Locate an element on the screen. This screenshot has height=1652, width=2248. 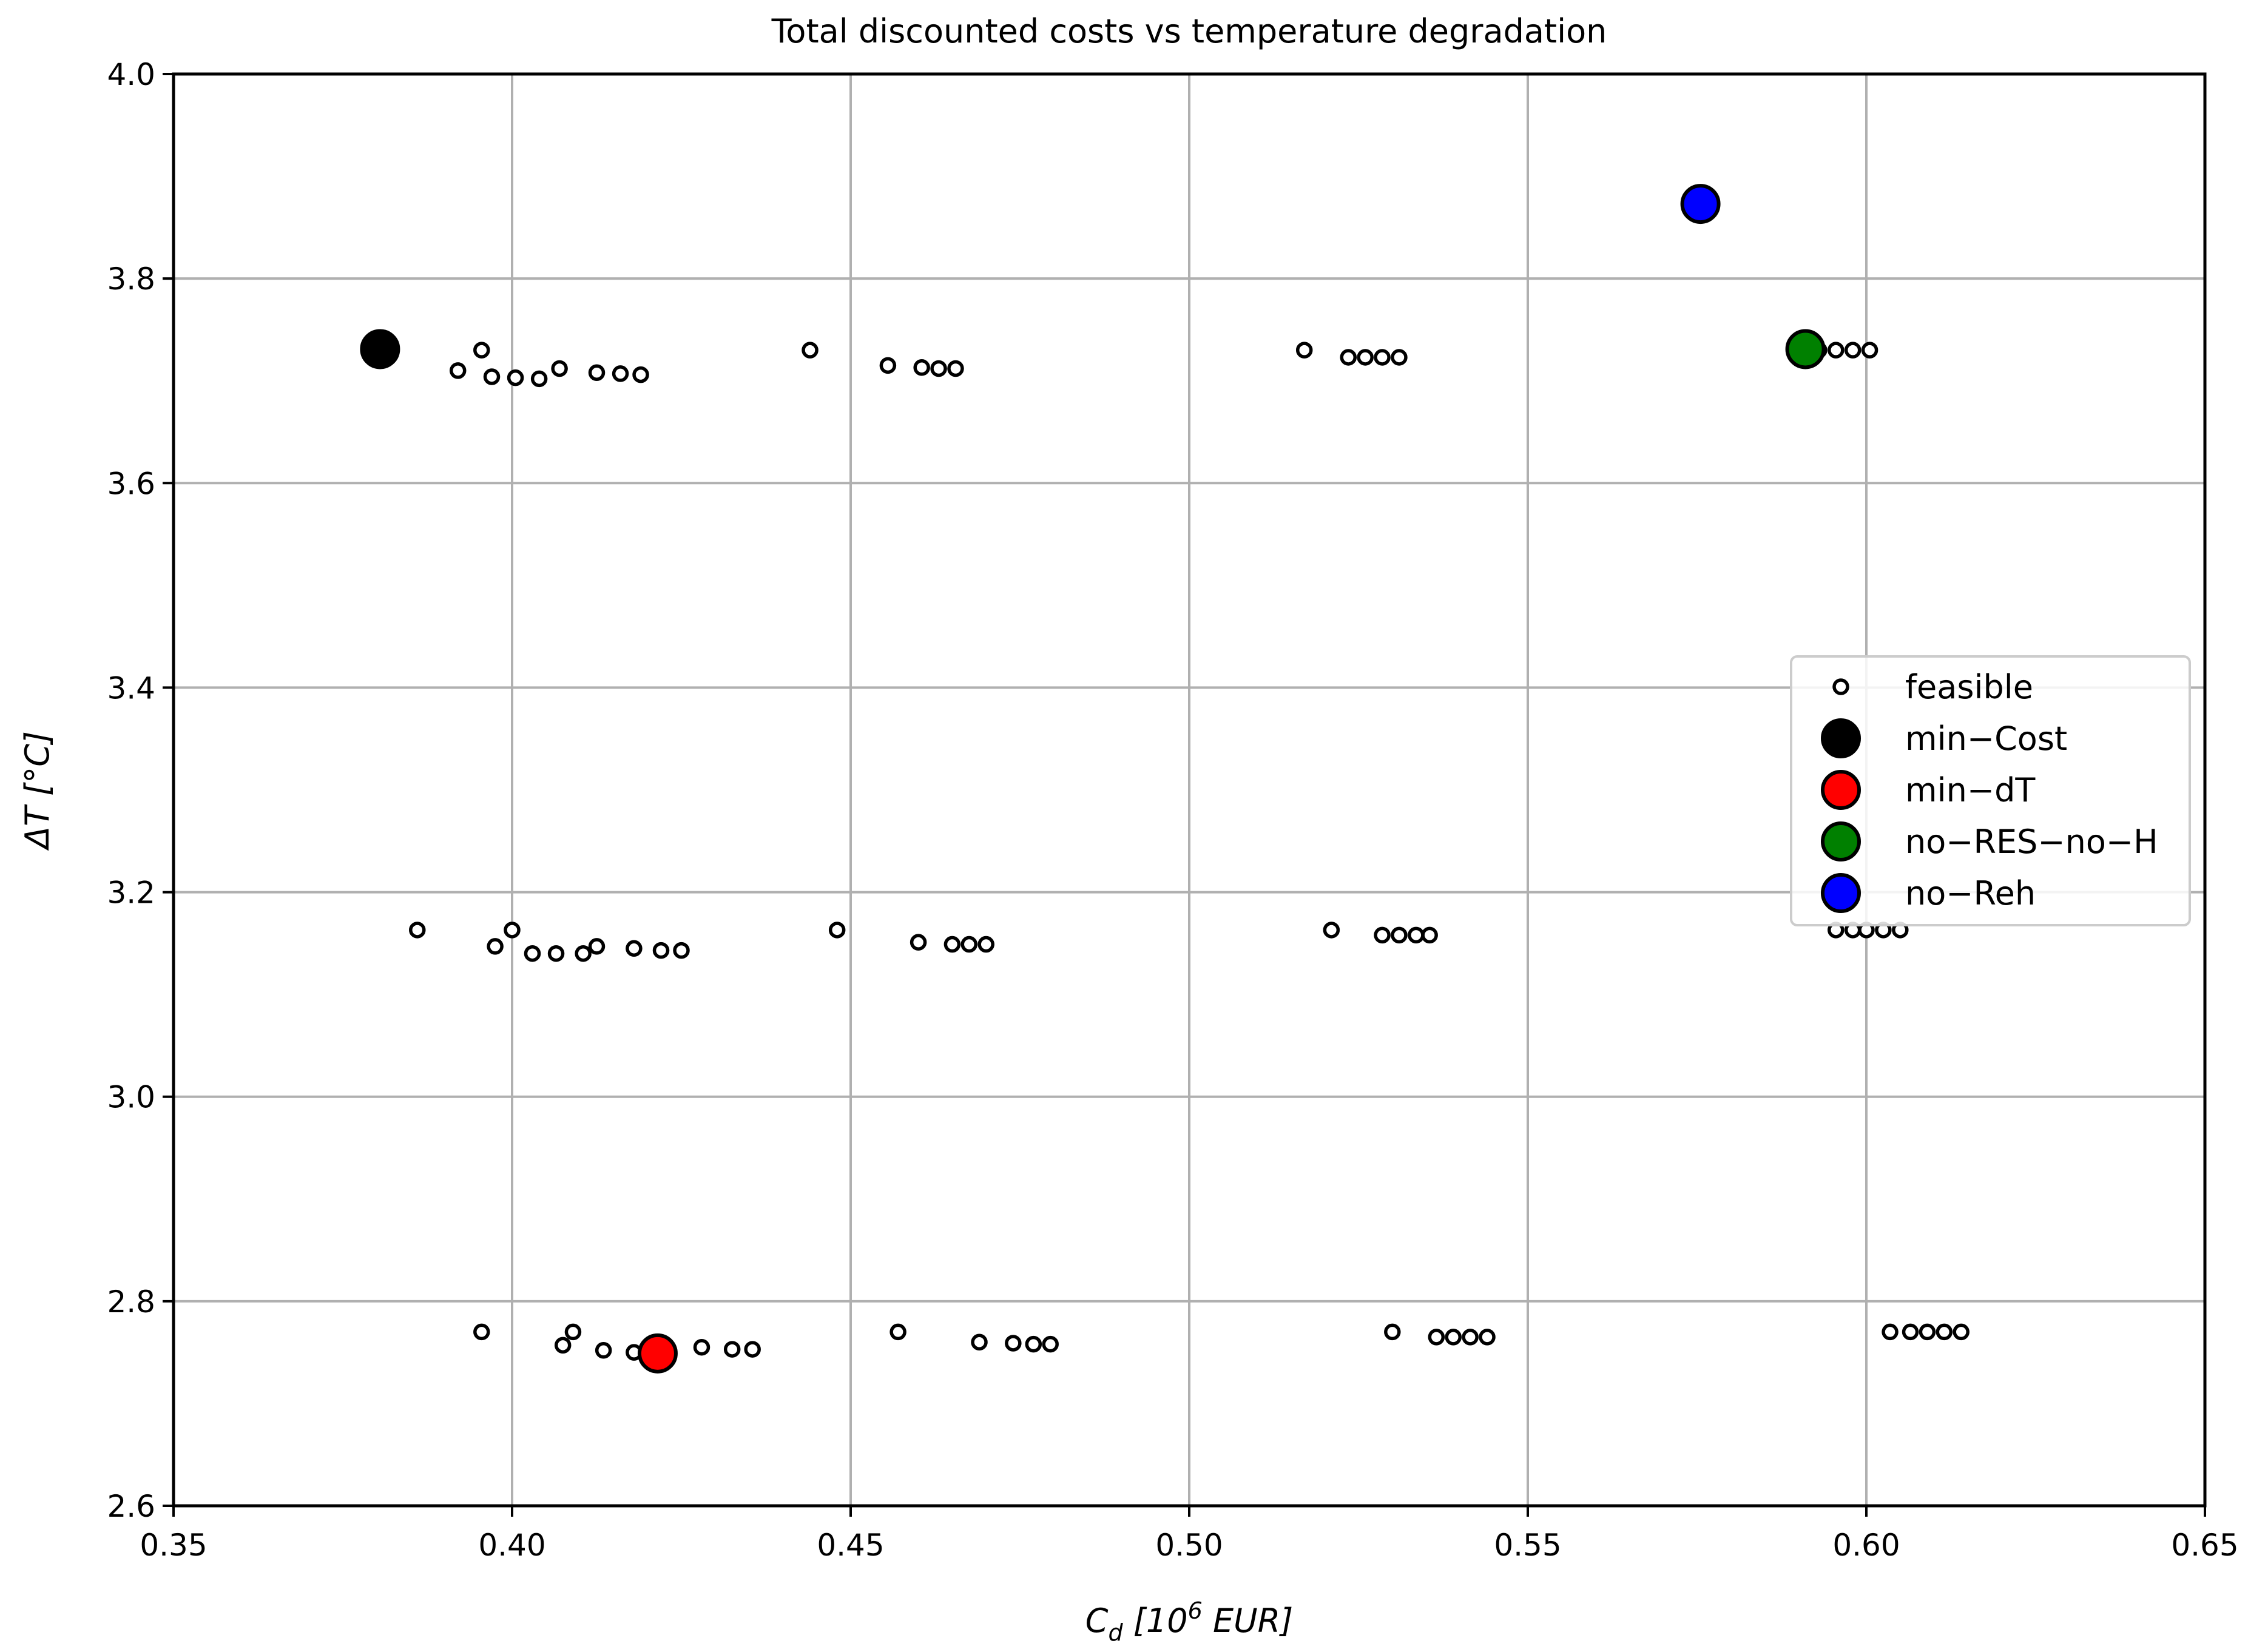
x-tick-label: 0.65 is located at coordinates (2204, 1545).